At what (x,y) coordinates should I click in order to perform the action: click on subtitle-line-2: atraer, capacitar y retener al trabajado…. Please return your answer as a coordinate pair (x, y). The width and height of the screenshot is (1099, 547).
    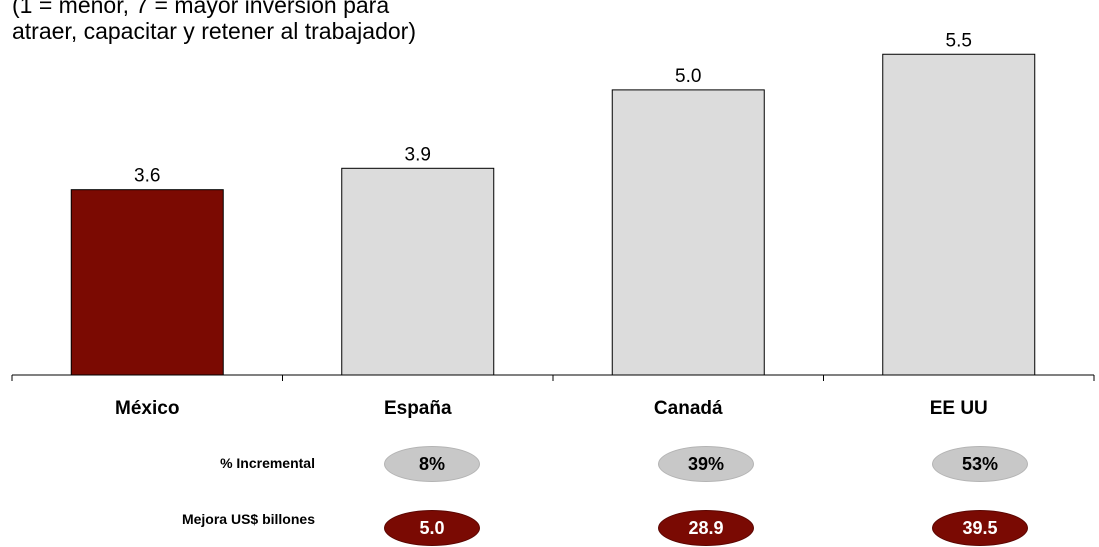
    Looking at the image, I should click on (214, 31).